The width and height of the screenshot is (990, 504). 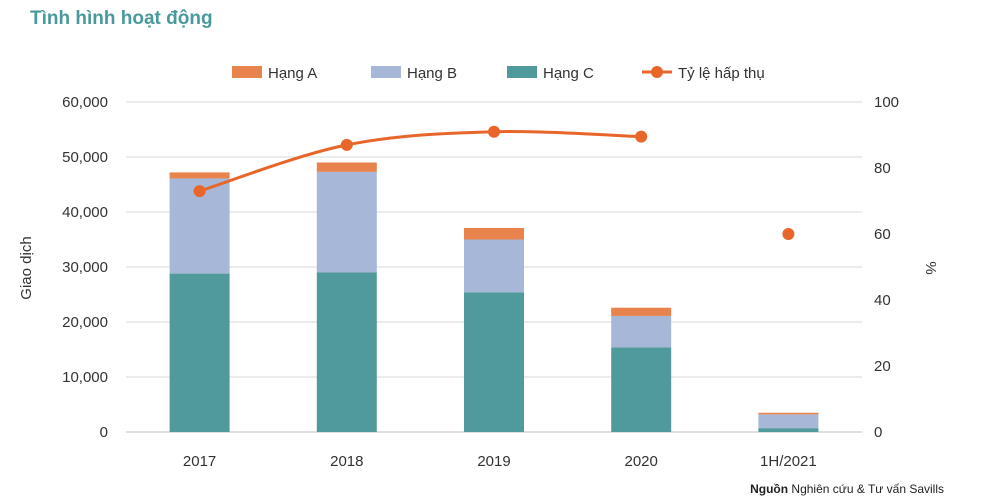 What do you see at coordinates (882, 234) in the screenshot?
I see `y2-tick-label: 60` at bounding box center [882, 234].